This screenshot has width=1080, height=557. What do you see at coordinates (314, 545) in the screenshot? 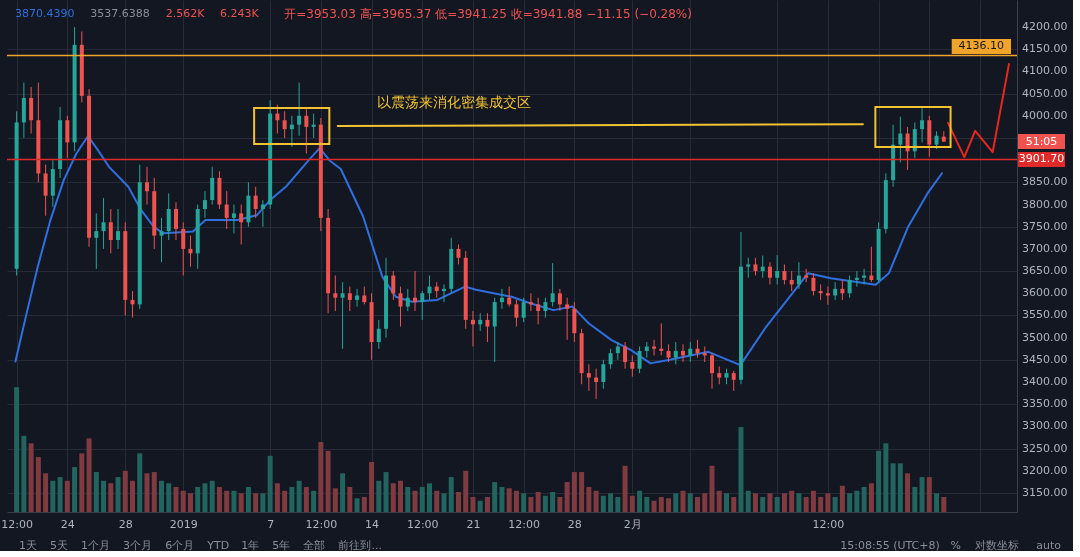
I see `text: 全部` at bounding box center [314, 545].